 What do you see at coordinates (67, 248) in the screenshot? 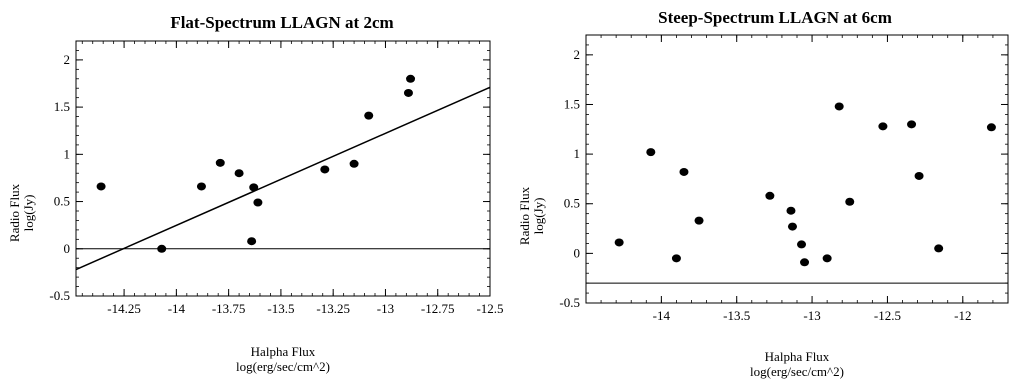
I see `left-y-tick-label: 0` at bounding box center [67, 248].